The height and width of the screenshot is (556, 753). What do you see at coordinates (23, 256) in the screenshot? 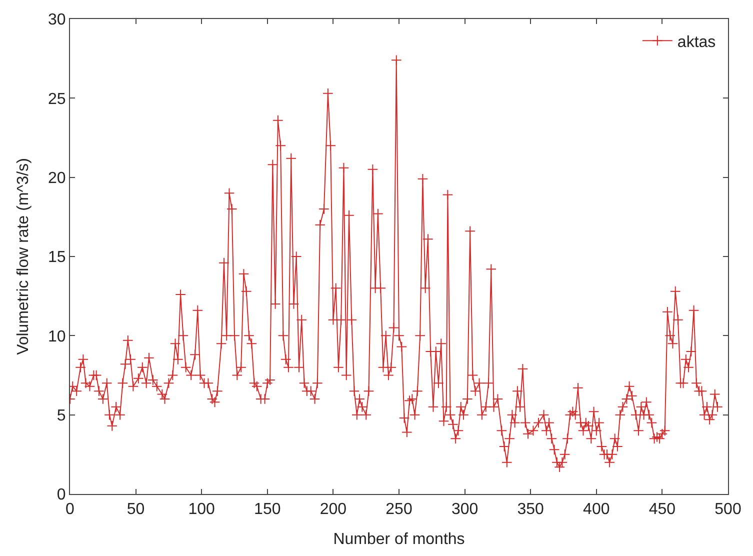
I see `y-axis-title: Volumetric flow rate (m^3/s)` at bounding box center [23, 256].